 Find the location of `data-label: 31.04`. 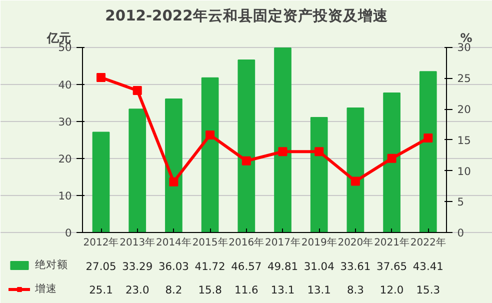

data-label: 31.04 is located at coordinates (319, 267).